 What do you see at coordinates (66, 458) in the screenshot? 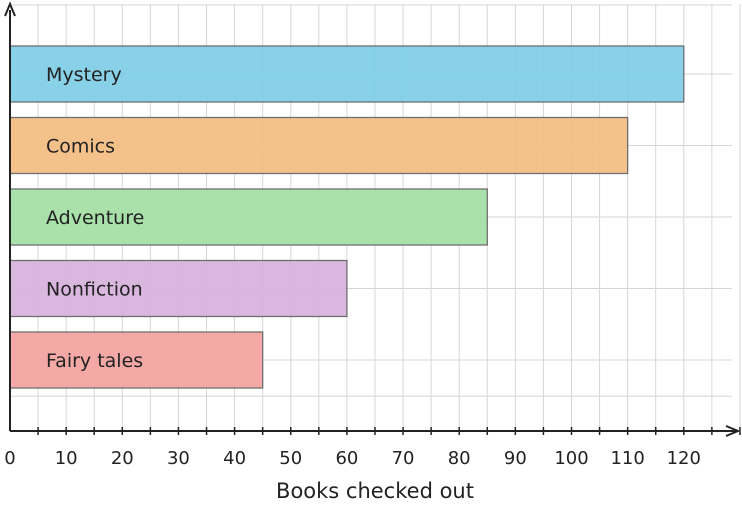
I see `x-tick-label: 10` at bounding box center [66, 458].